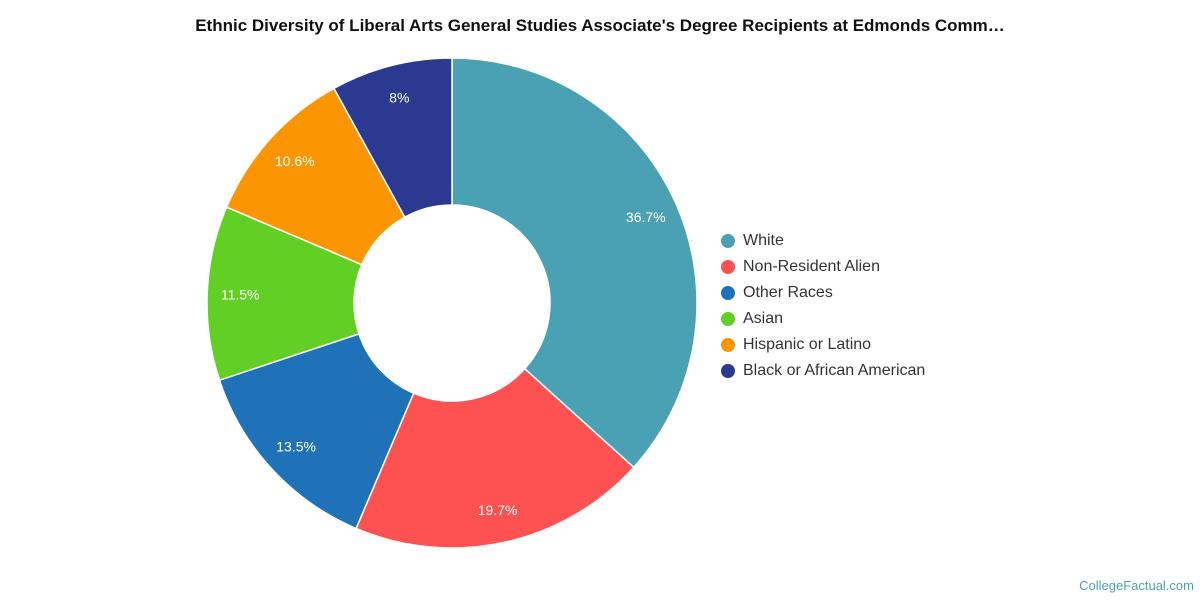  I want to click on legend-label: Non-Resident Alien, so click(811, 266).